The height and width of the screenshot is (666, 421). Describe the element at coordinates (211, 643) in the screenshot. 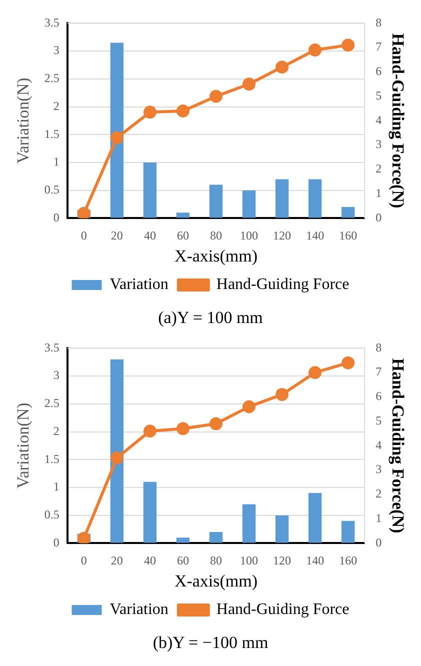

I see `text: (b)Y = −100 mm` at that location.